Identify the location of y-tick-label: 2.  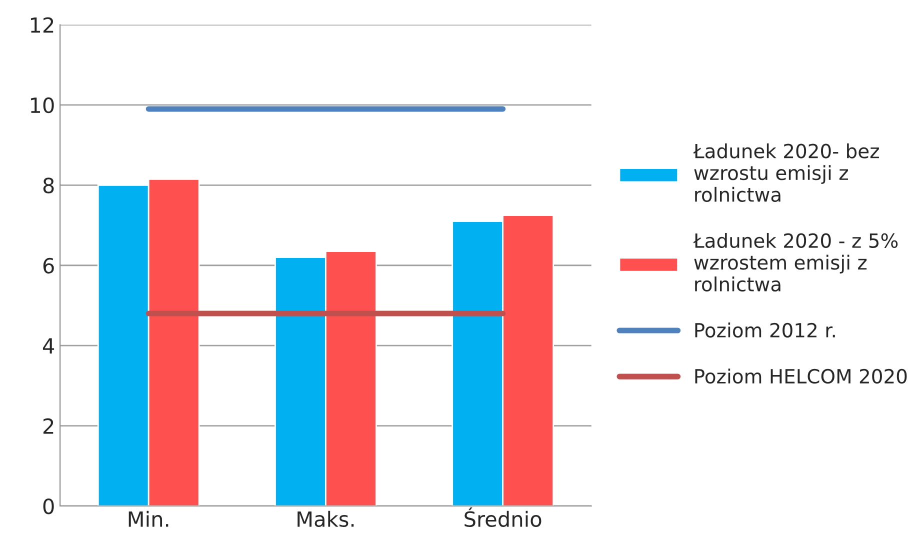
(48, 426).